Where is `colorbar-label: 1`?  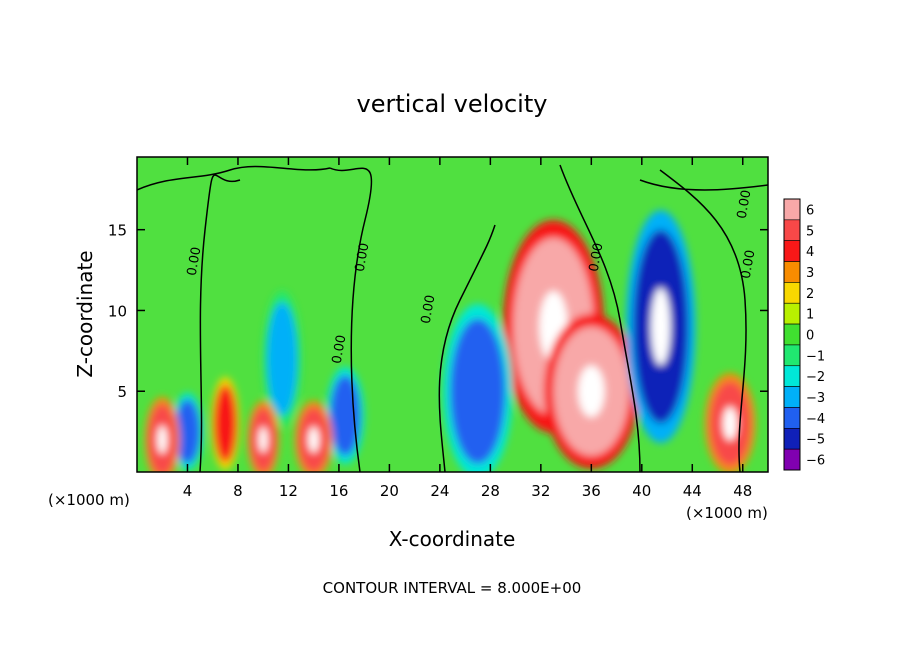 colorbar-label: 1 is located at coordinates (810, 315).